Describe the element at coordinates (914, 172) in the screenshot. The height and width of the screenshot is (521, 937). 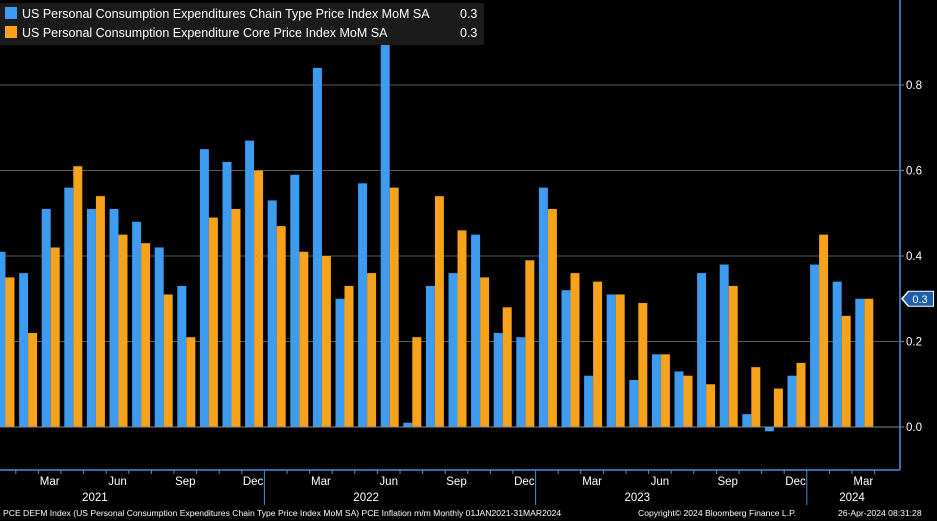
I see `y-tick-label: 0.6` at that location.